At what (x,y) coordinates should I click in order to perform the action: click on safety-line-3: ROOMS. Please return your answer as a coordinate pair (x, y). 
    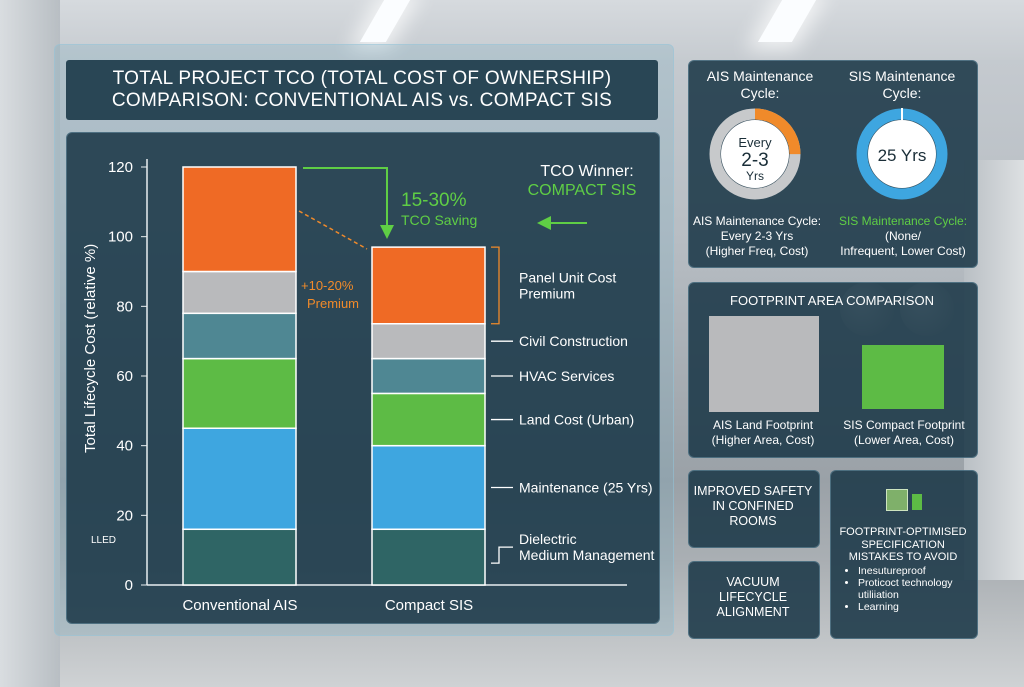
    Looking at the image, I should click on (753, 521).